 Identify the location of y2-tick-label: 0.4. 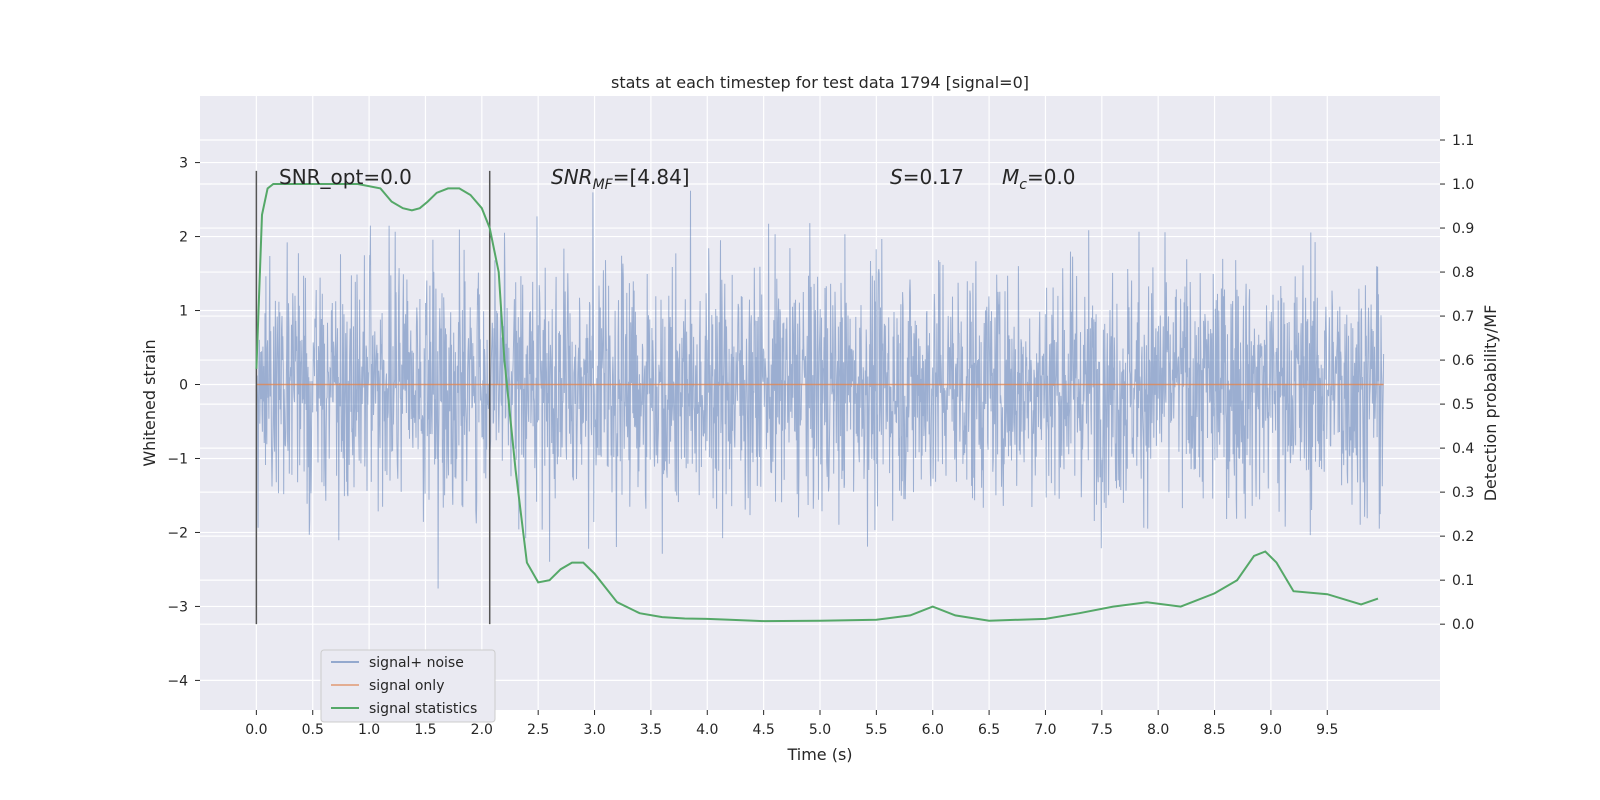
(1463, 449).